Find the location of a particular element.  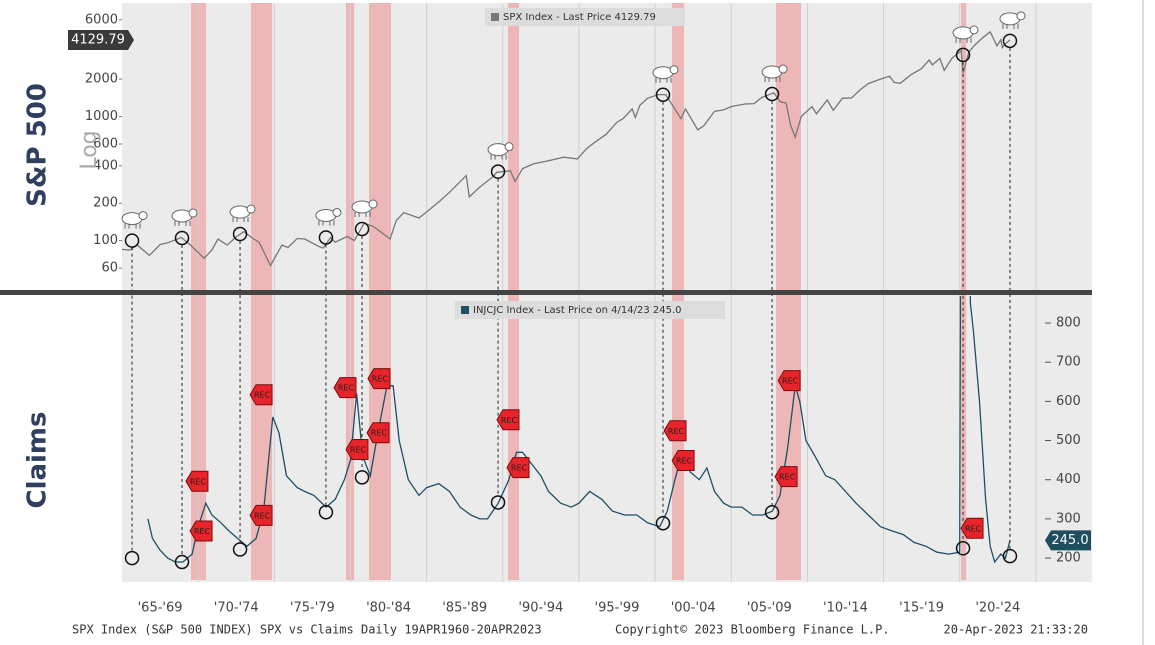

y-tick-label: 6000 is located at coordinates (101, 19).